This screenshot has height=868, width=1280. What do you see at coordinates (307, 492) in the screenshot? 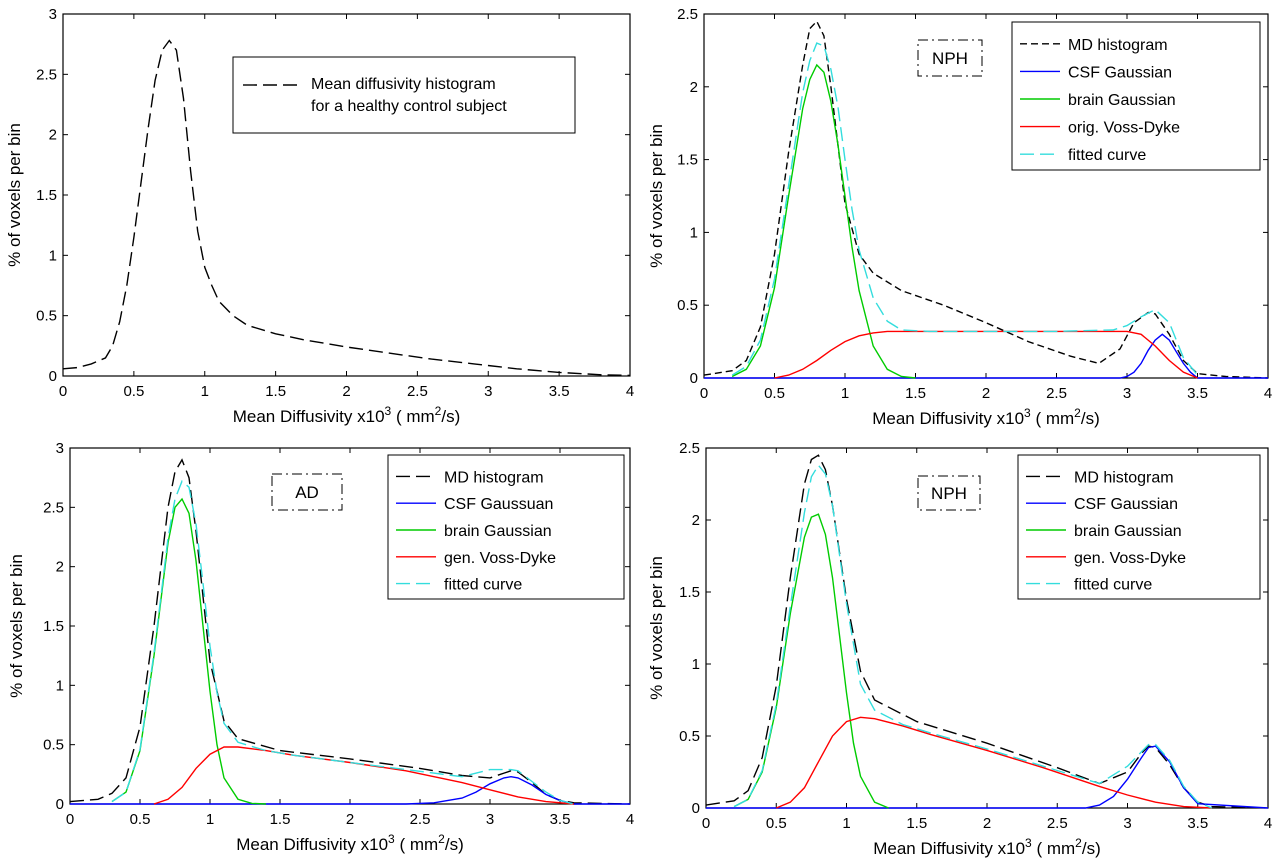
I see `annotation-label: AD` at bounding box center [307, 492].